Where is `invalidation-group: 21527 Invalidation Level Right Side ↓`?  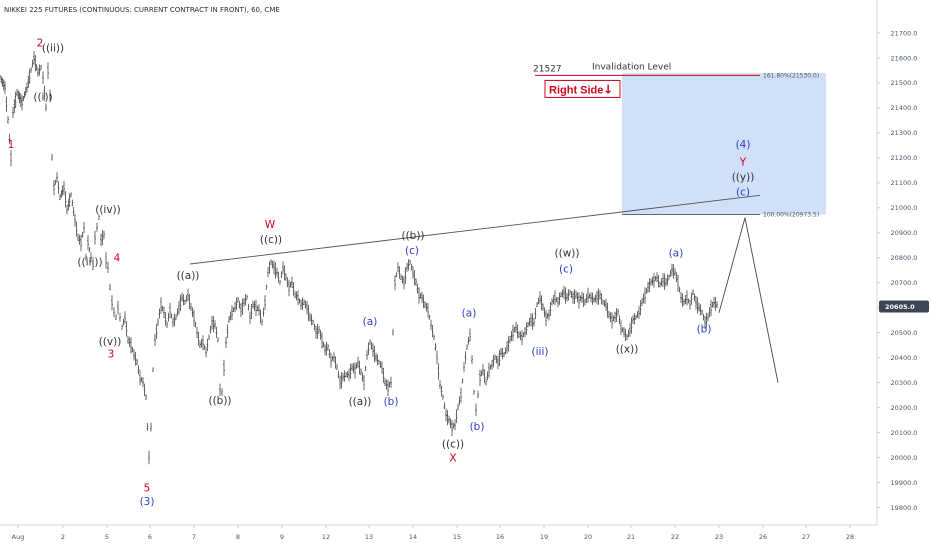
invalidation-group: 21527 Invalidation Level Right Side ↓ is located at coordinates (602, 80).